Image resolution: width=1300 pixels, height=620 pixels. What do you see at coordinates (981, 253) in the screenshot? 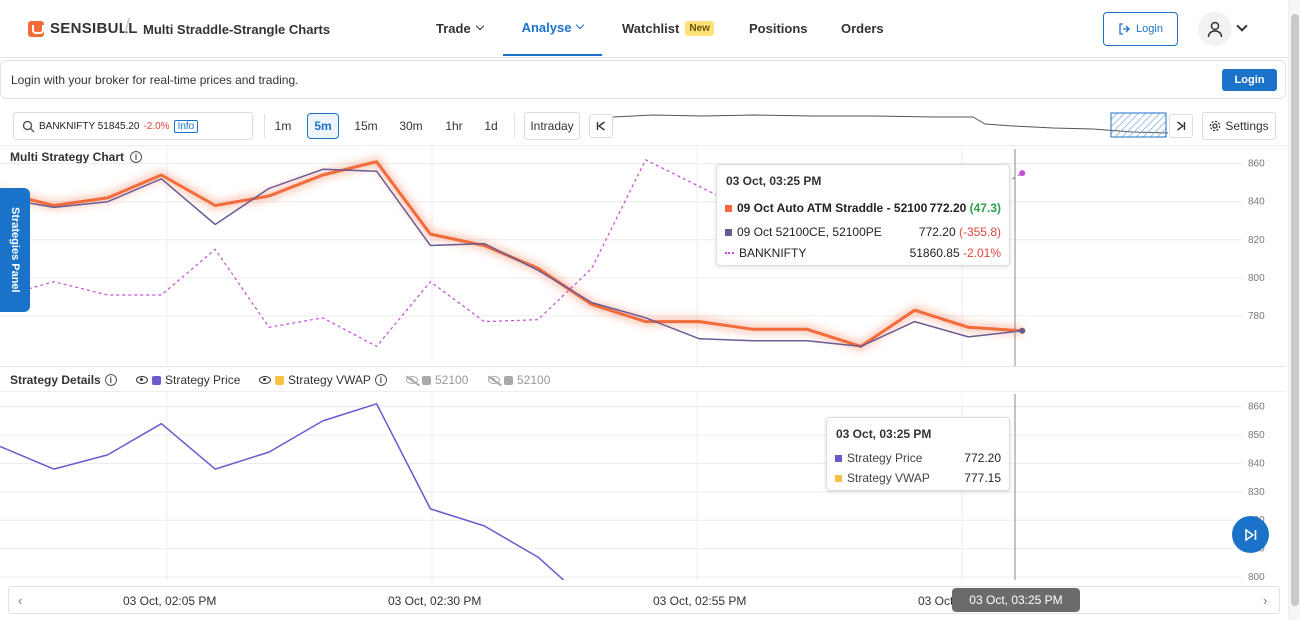
I see `tooltip-change: -2.01%` at bounding box center [981, 253].